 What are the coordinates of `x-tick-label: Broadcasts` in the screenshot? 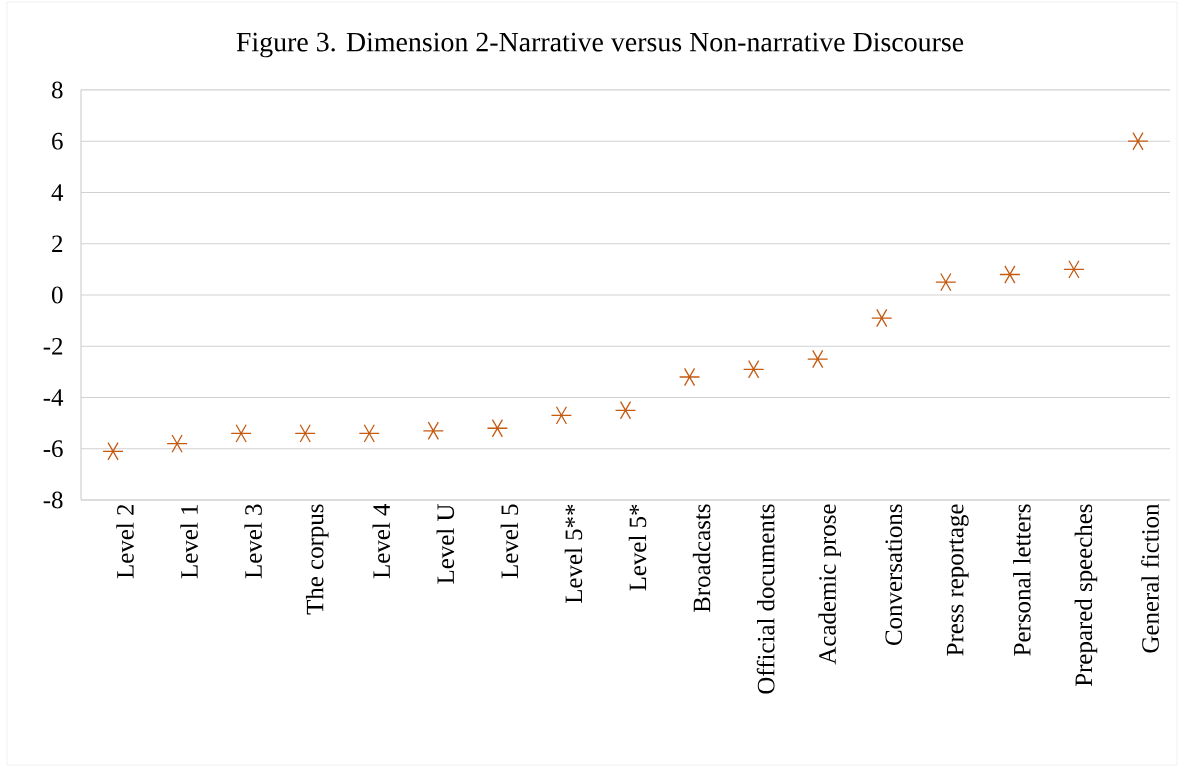 It's located at (701, 558).